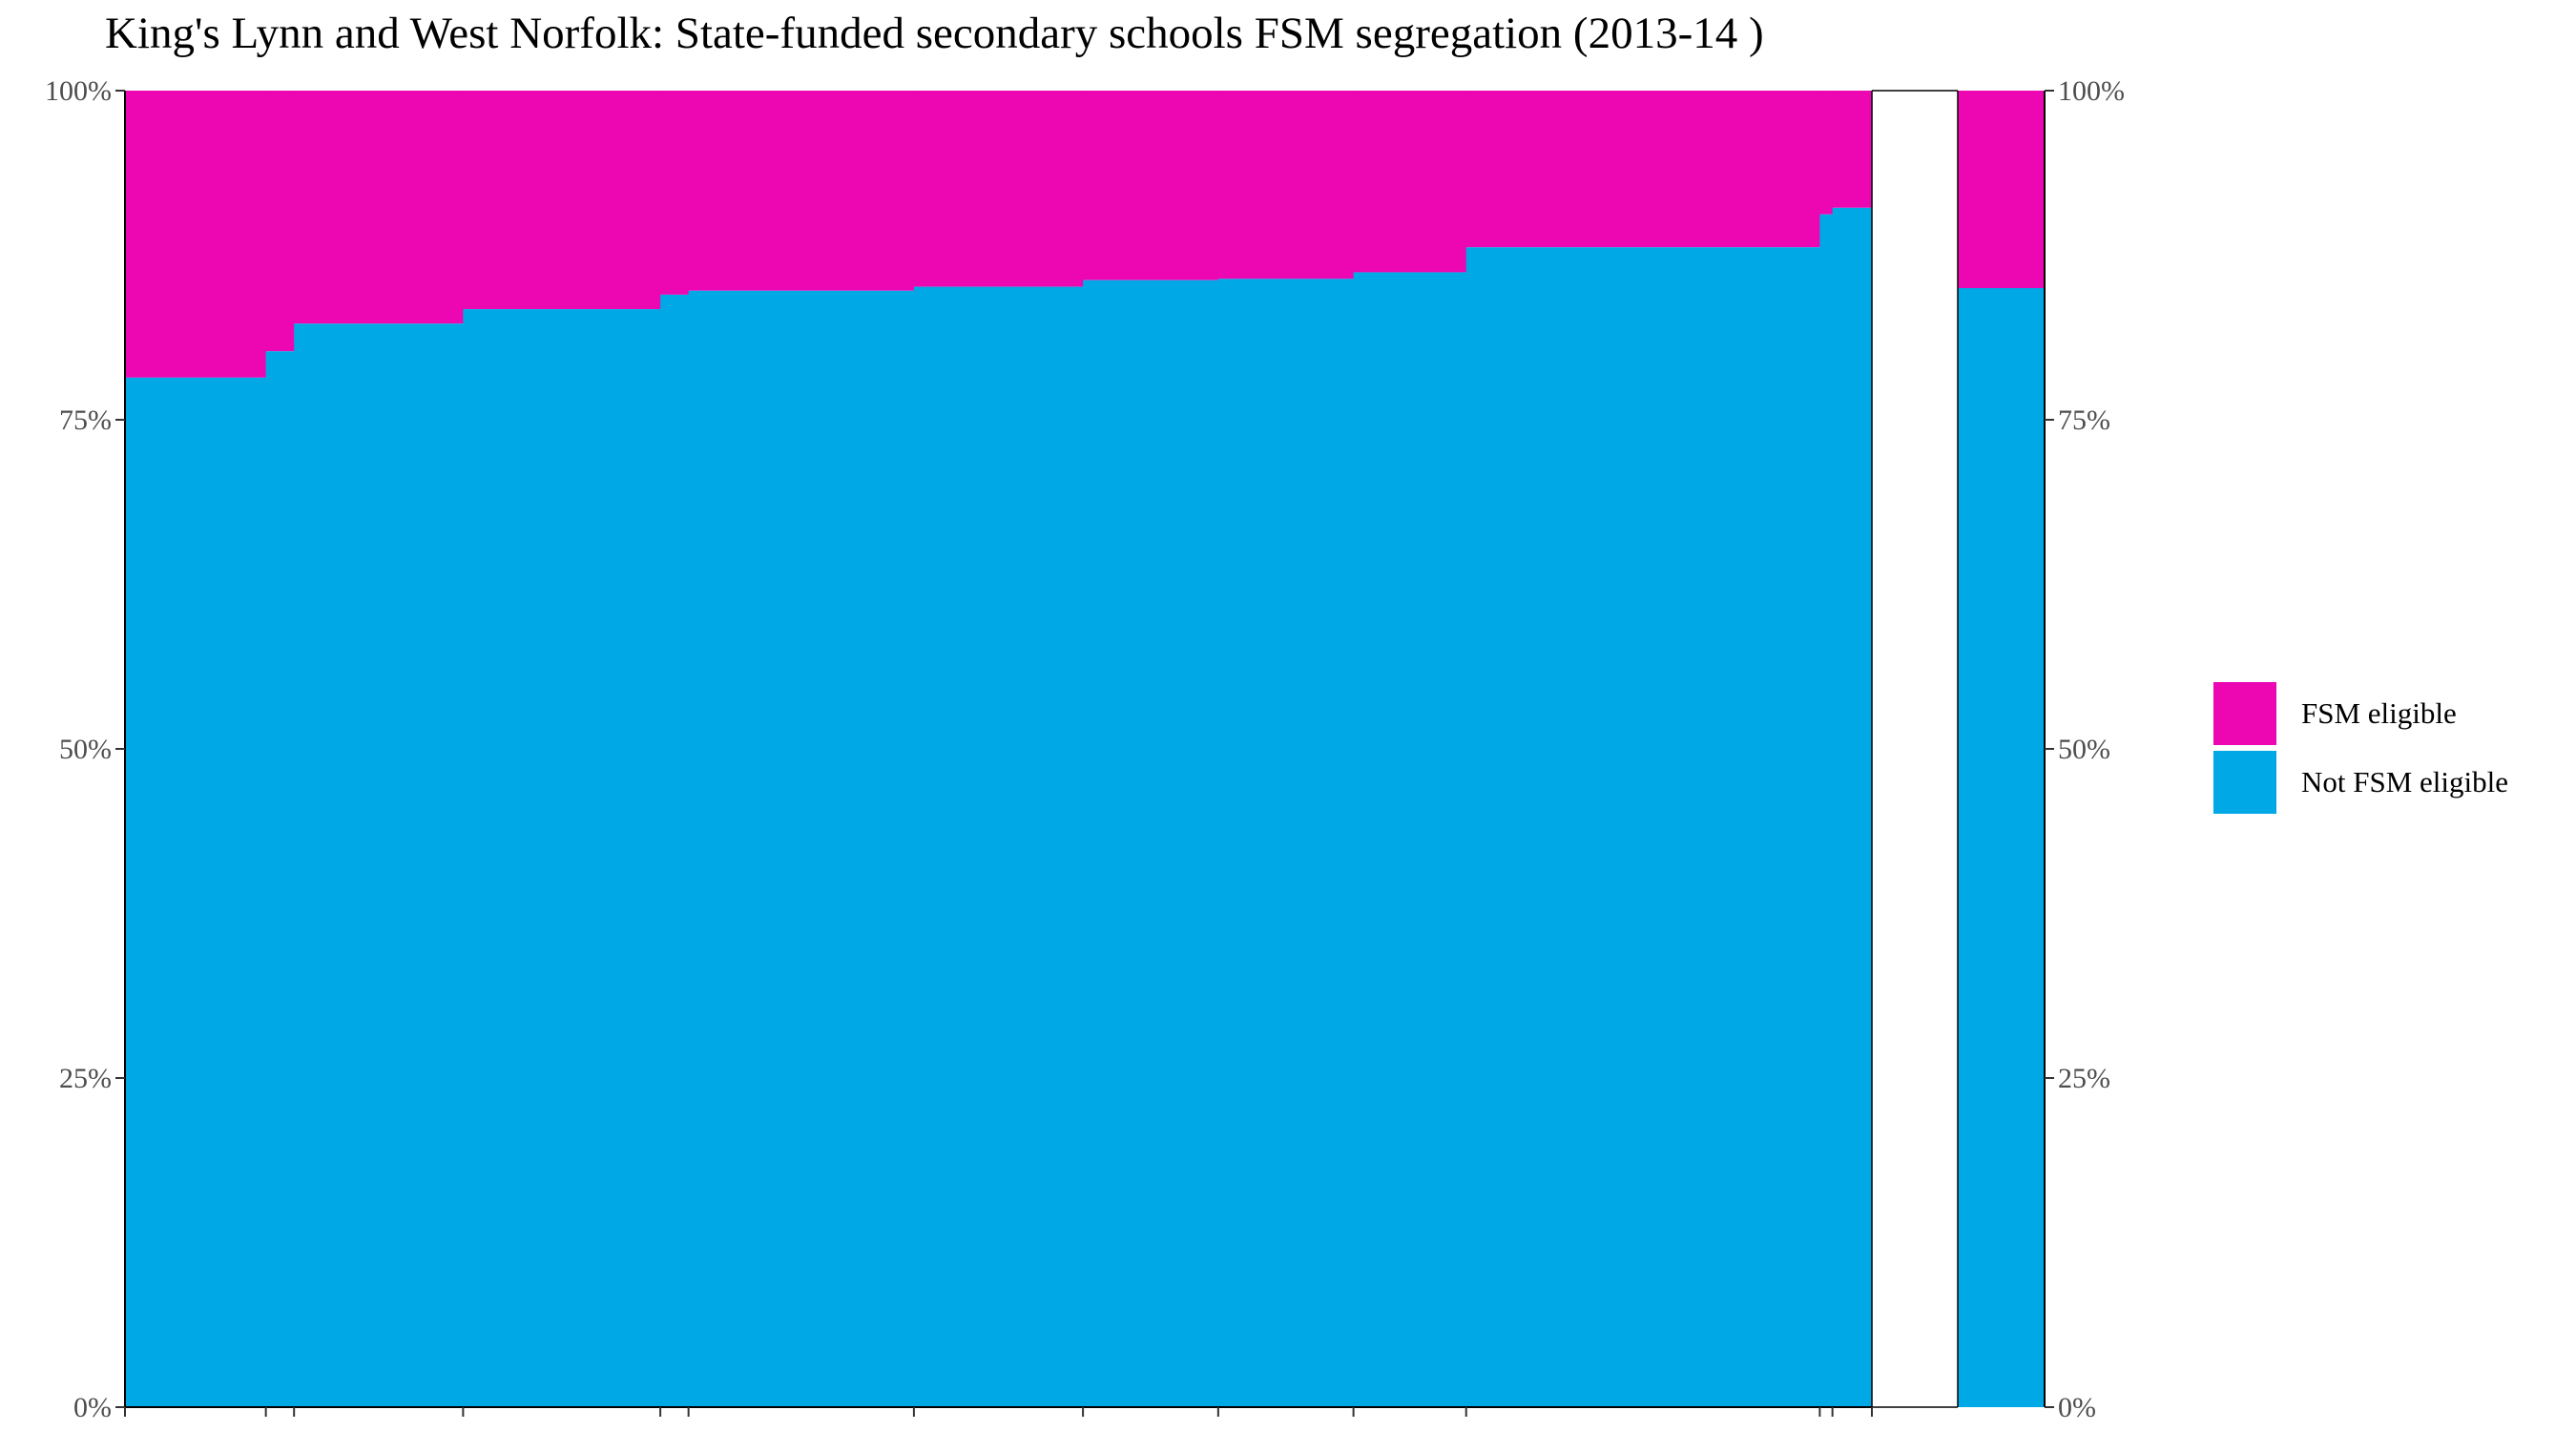 The image size is (2576, 1431). What do you see at coordinates (2379, 713) in the screenshot?
I see `legend-label-0: FSM eligible` at bounding box center [2379, 713].